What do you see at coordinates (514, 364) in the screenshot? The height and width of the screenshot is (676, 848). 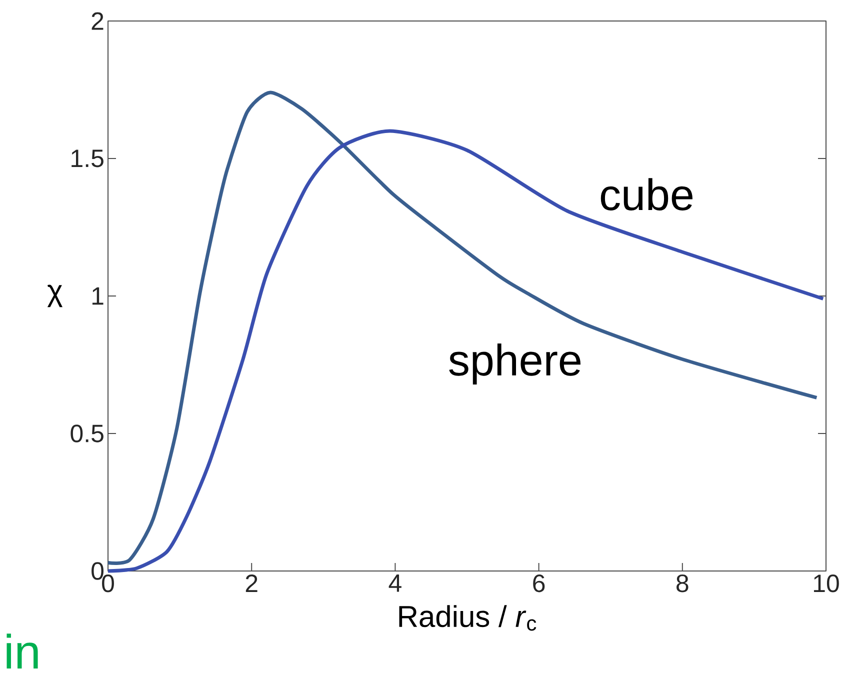 I see `series-label: sphere` at bounding box center [514, 364].